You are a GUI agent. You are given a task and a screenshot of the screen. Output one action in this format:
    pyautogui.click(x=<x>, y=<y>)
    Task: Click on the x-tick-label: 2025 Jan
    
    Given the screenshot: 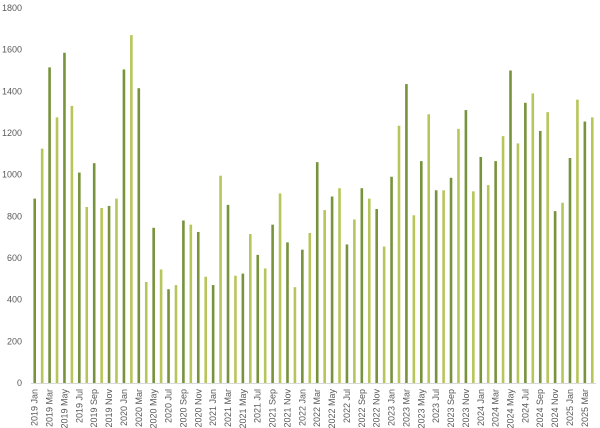 What is the action you would take?
    pyautogui.click(x=570, y=407)
    